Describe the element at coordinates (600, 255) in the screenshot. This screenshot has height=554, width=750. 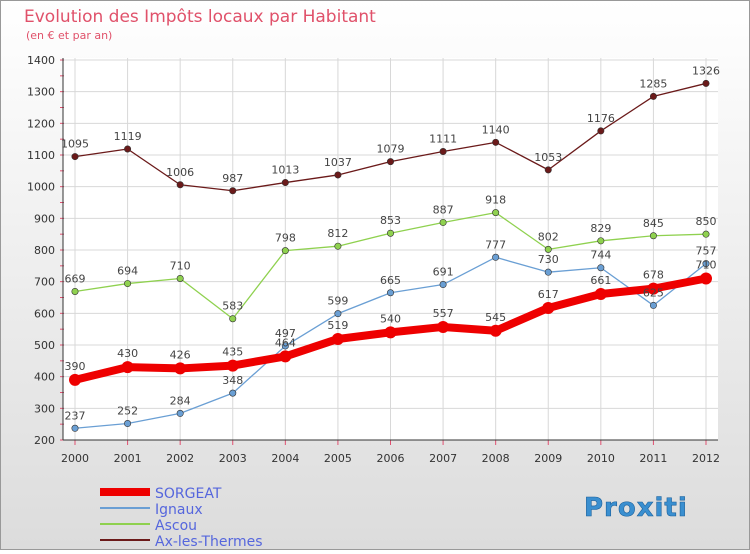
I see `data-label: 744` at that location.